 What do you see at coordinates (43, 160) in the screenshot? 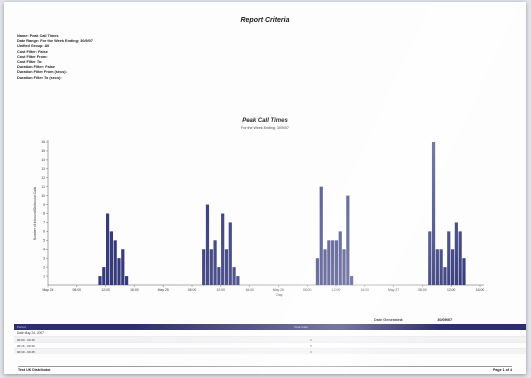
I see `y-tick-label: 14` at bounding box center [43, 160].